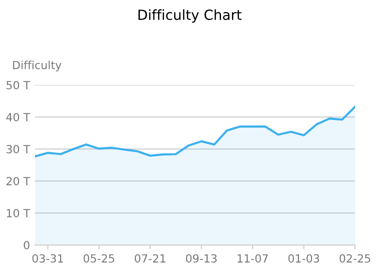 The height and width of the screenshot is (273, 379). Describe the element at coordinates (37, 66) in the screenshot. I see `y-axis-title: Difficulty` at that location.